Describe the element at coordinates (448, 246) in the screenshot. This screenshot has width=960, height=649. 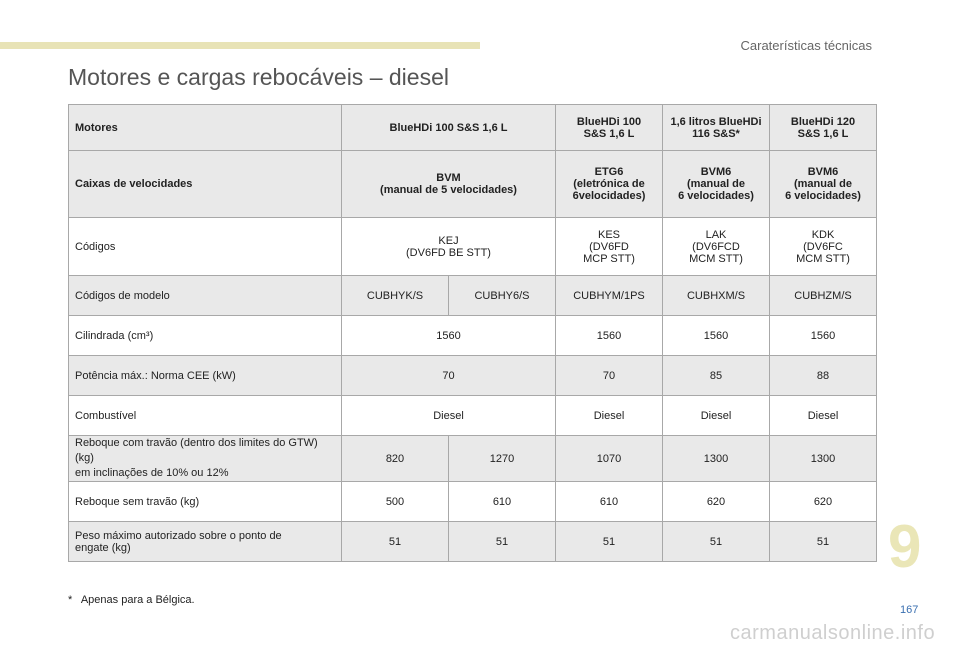
I see `cell: KEJ (DV6FD BE STT)` at that location.